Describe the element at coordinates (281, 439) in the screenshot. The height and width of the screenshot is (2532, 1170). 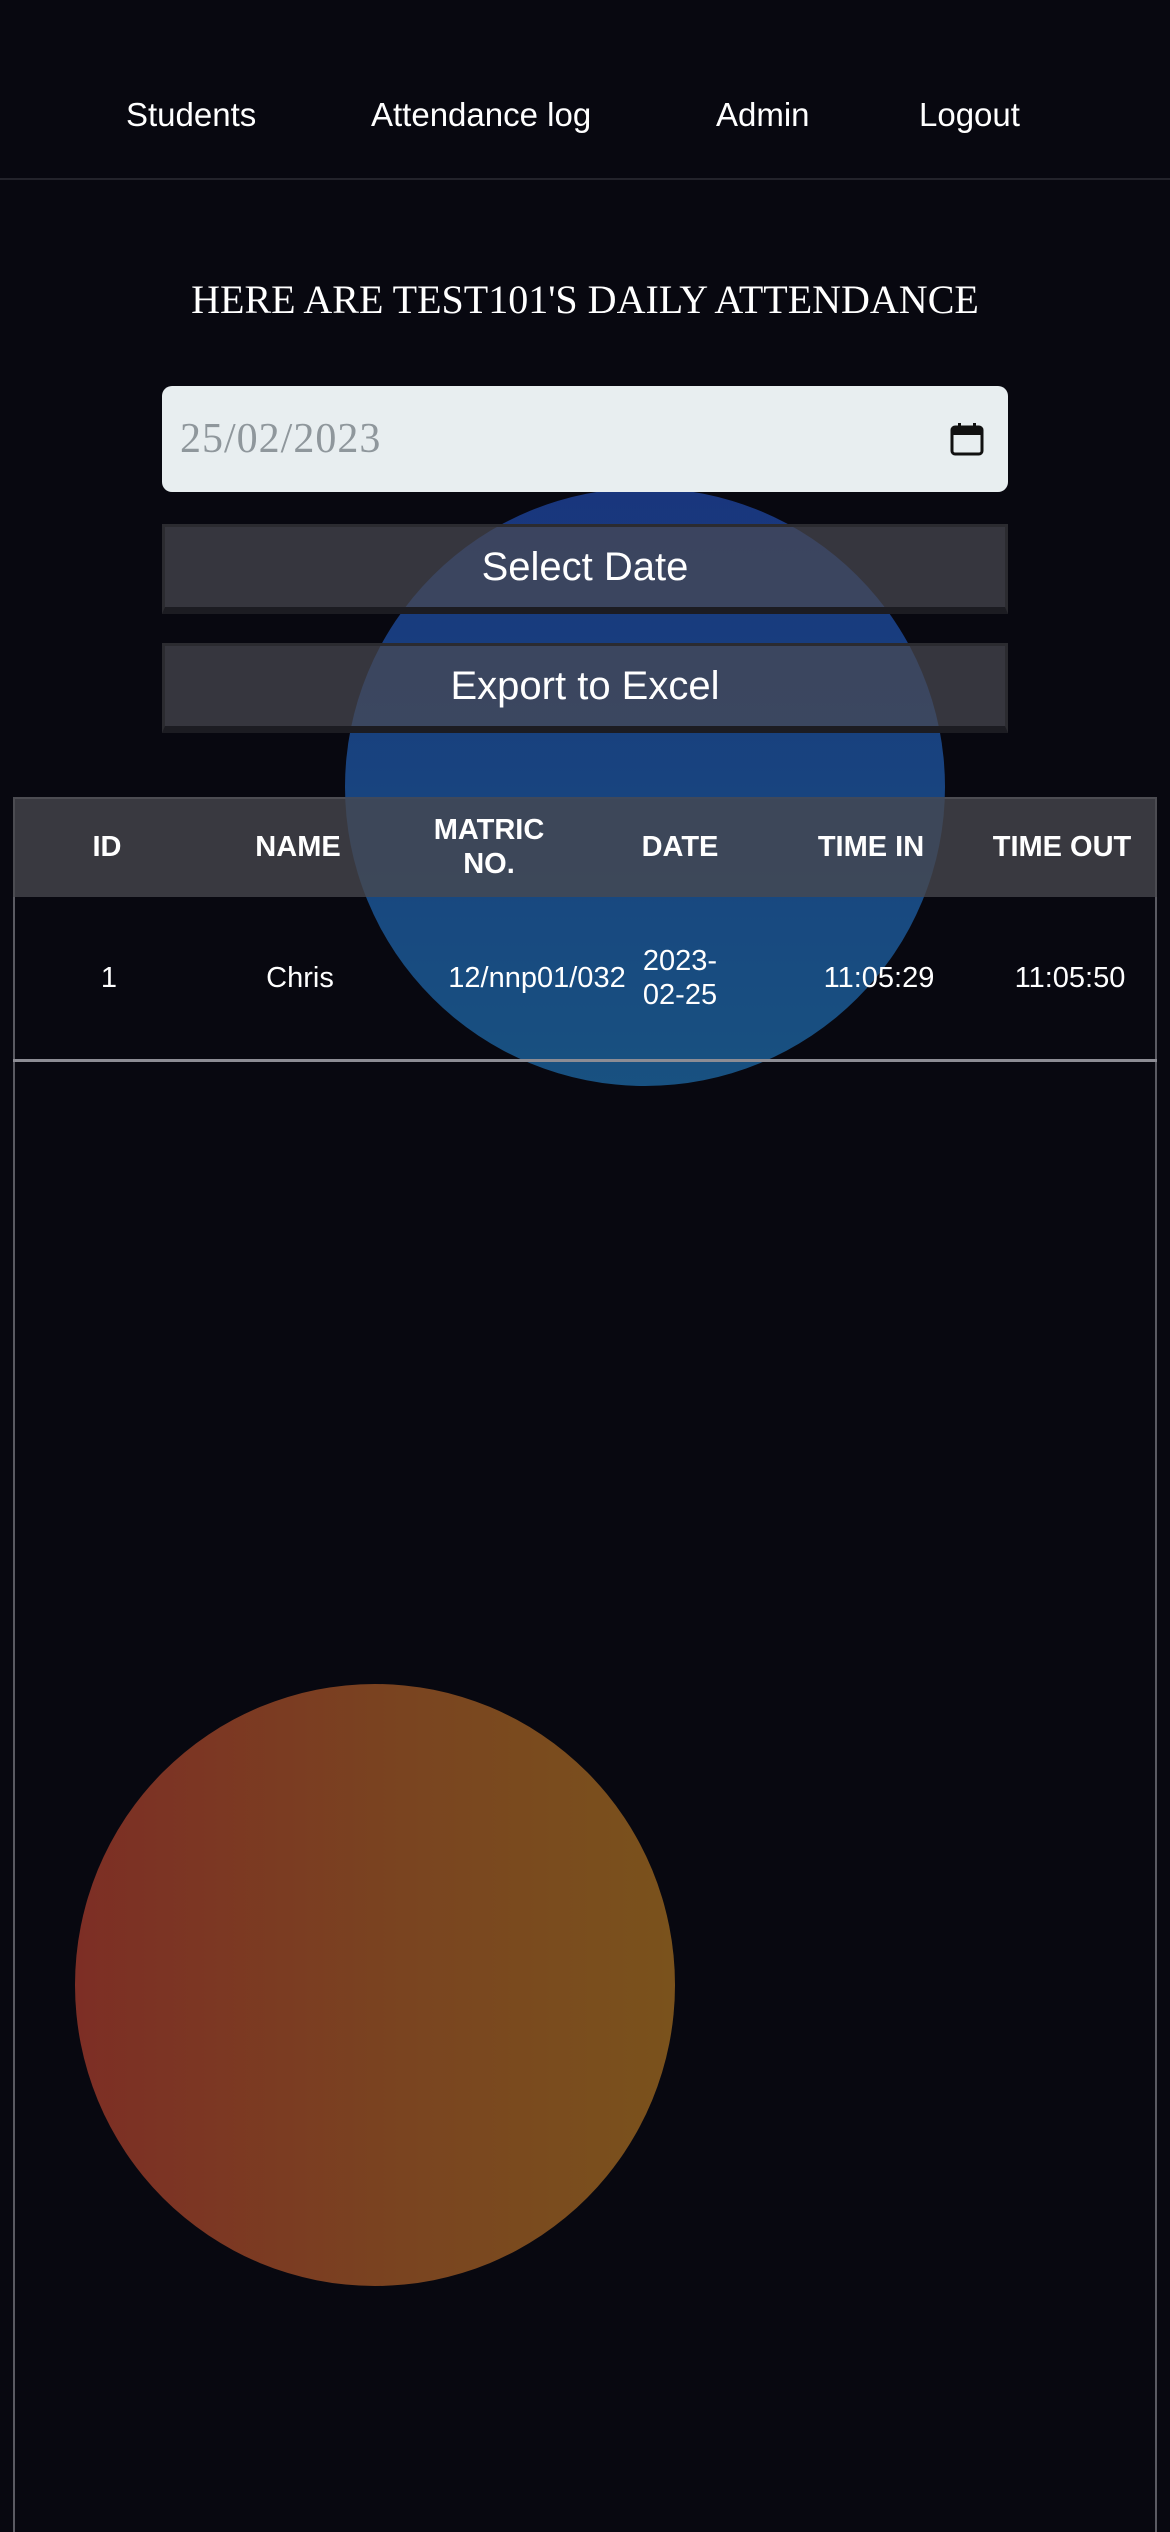
I see `date-input-value: 25/02/2023` at that location.